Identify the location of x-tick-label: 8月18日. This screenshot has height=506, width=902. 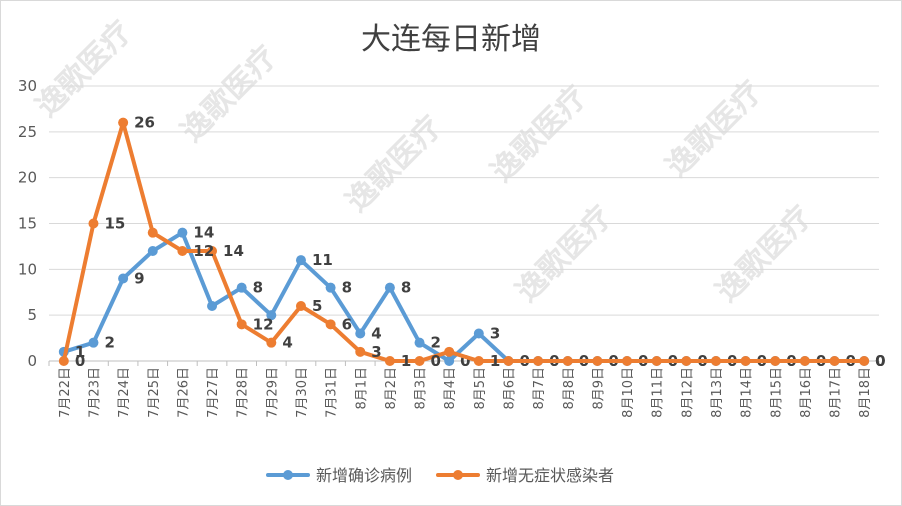
(865, 392).